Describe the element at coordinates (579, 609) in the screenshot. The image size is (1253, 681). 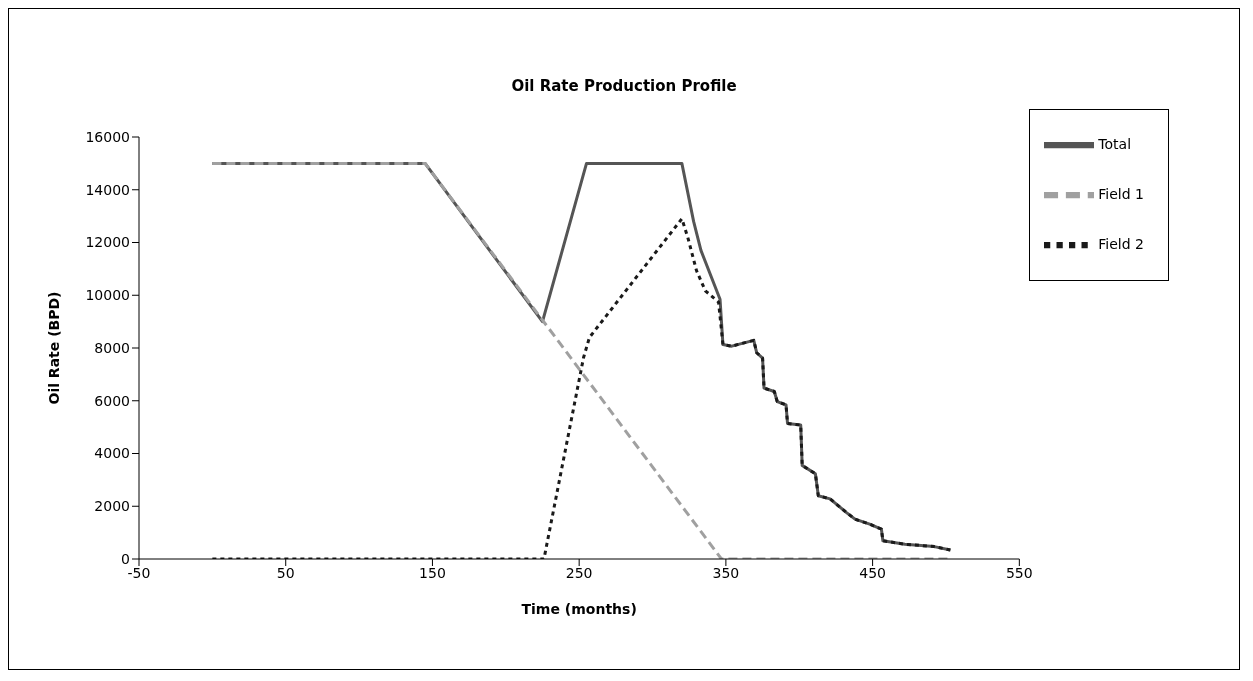
I see `x-axis-title: Time (months)` at that location.